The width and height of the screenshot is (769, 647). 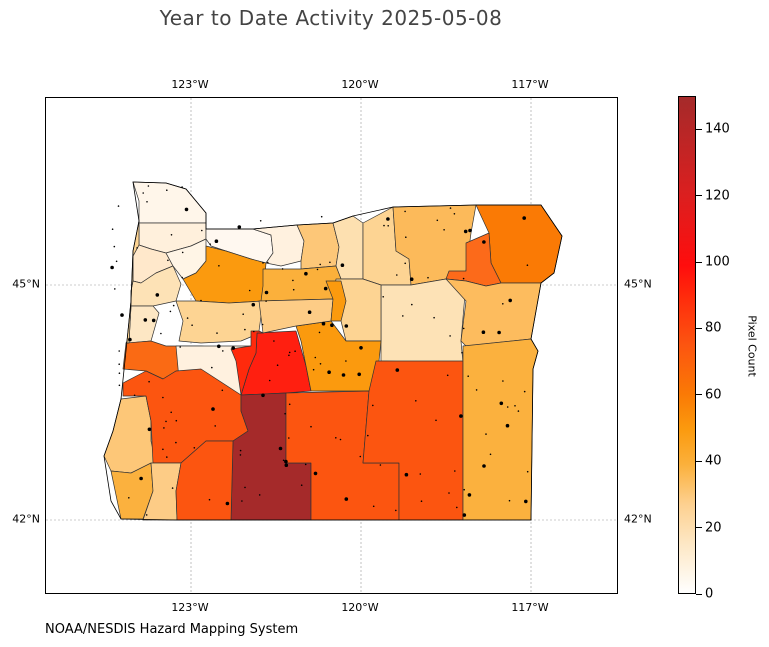 I want to click on colorbar-tick-label: 100, so click(x=717, y=262).